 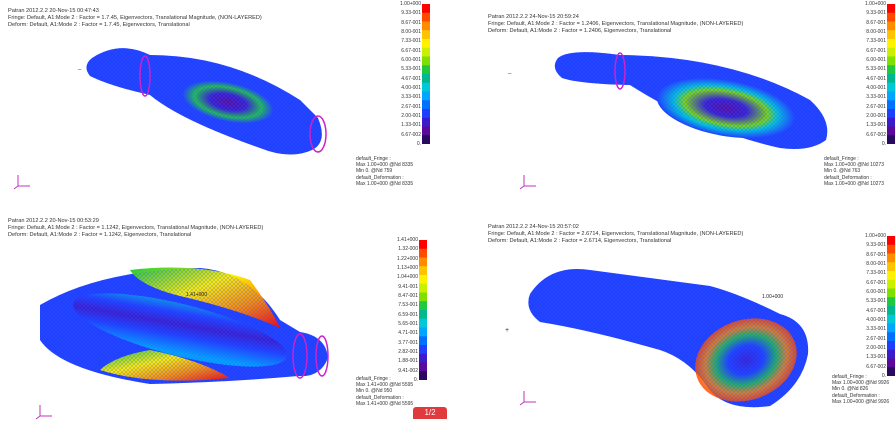 What do you see at coordinates (408, 314) in the screenshot?
I see `legend-tick-label: 6.59-001` at bounding box center [408, 314].